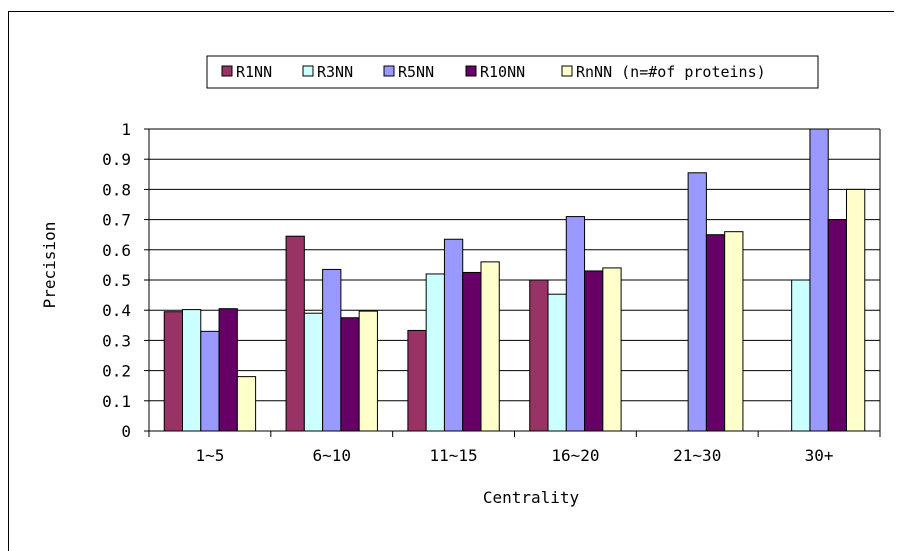 Image resolution: width=897 pixels, height=551 pixels. What do you see at coordinates (116, 340) in the screenshot?
I see `y-tick-label: 0.3` at bounding box center [116, 340].